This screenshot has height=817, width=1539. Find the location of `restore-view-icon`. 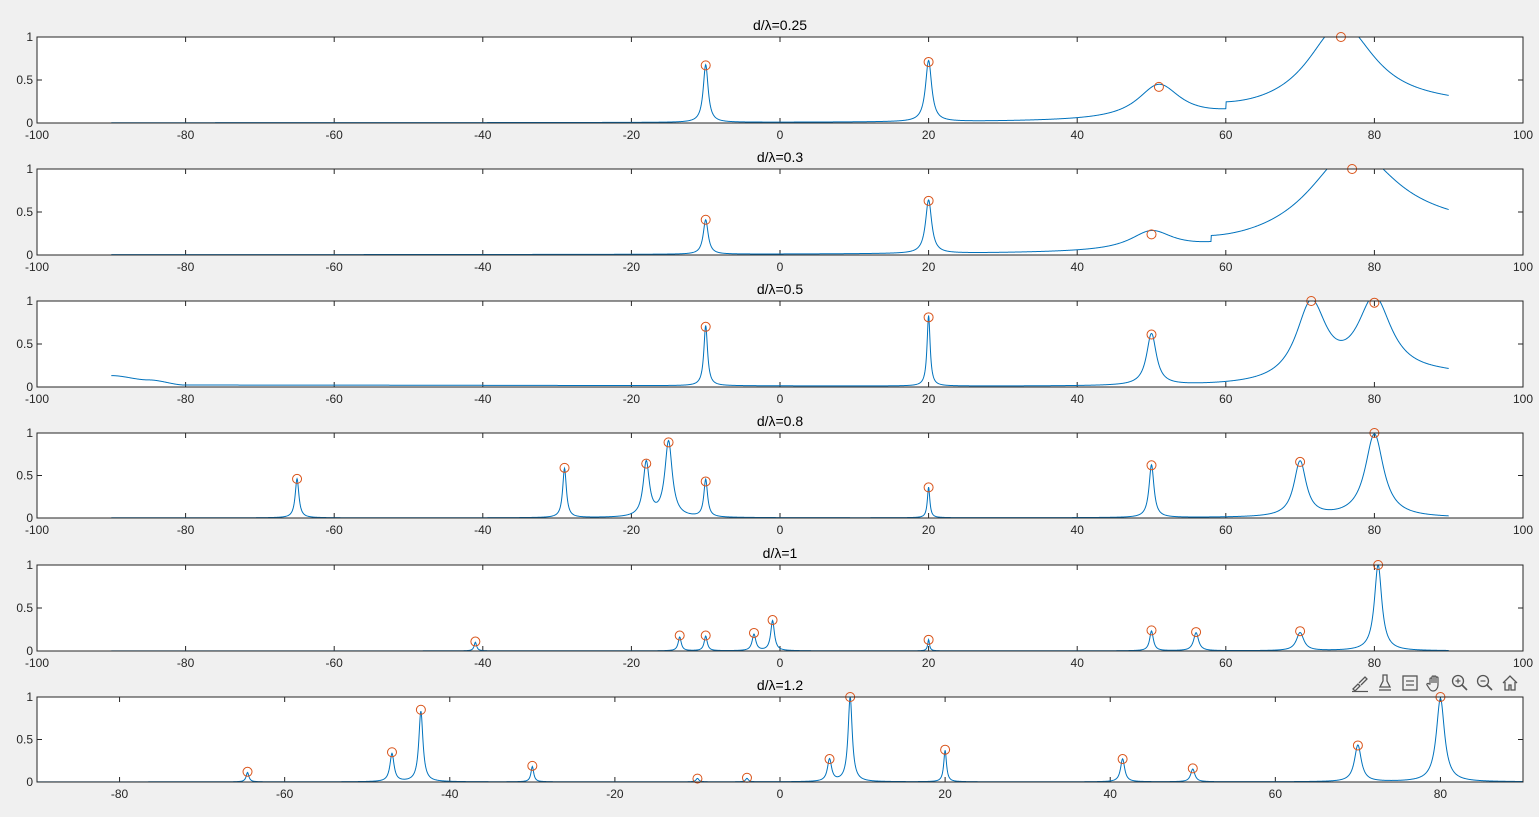

restore-view-icon is located at coordinates (1409, 683).